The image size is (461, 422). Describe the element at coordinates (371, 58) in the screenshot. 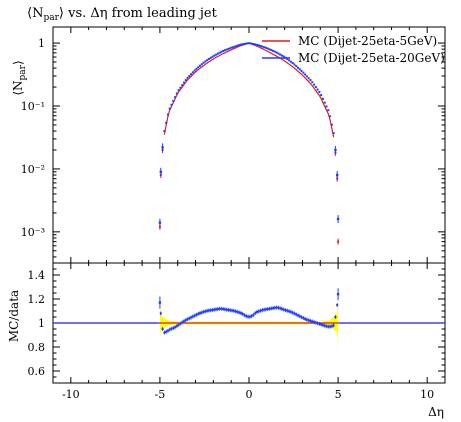

I see `legend-label-series-2: MC (Dijet-25eta-20GeV)` at that location.